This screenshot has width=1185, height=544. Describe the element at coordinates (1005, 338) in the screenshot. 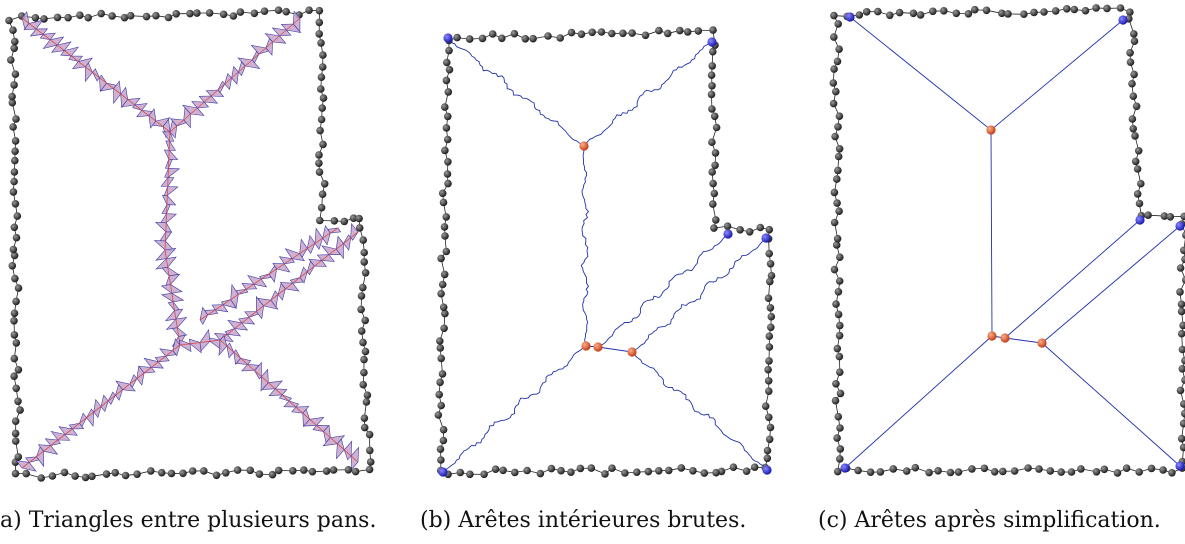

I see `inner-node` at that location.